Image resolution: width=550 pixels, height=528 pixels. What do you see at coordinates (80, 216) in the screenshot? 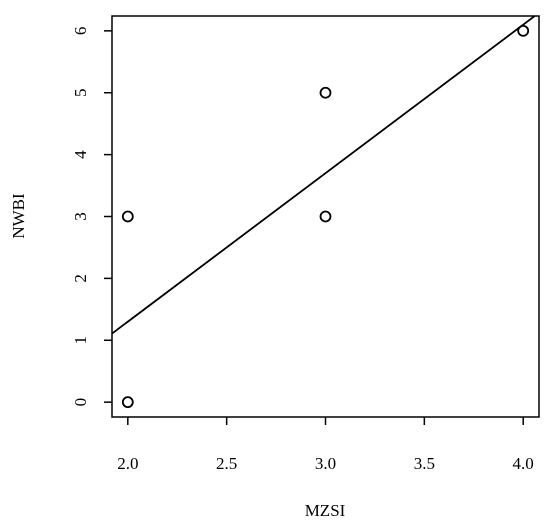
I see `y-tick-label: 3` at bounding box center [80, 216].